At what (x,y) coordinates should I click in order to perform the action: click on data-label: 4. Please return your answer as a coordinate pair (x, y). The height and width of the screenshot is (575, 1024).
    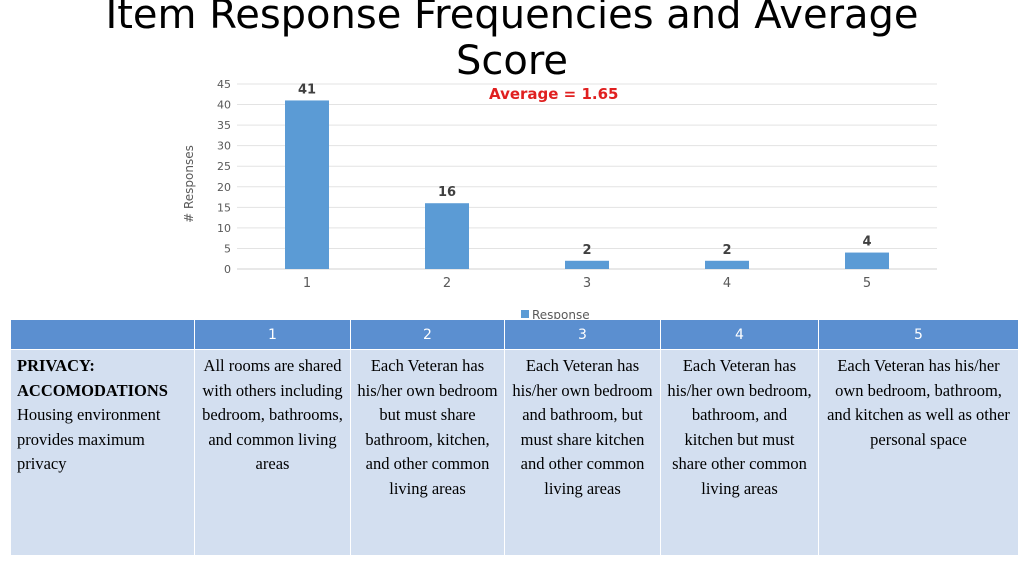
    Looking at the image, I should click on (866, 242).